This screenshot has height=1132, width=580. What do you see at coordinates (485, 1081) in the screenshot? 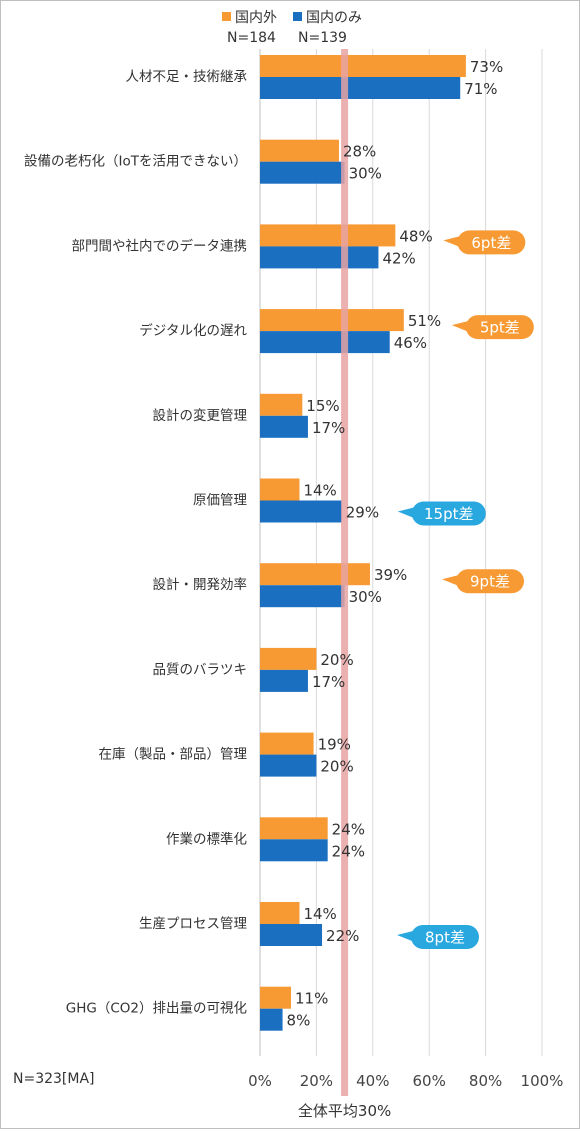
I see `x-tick-label: 80%` at bounding box center [485, 1081].